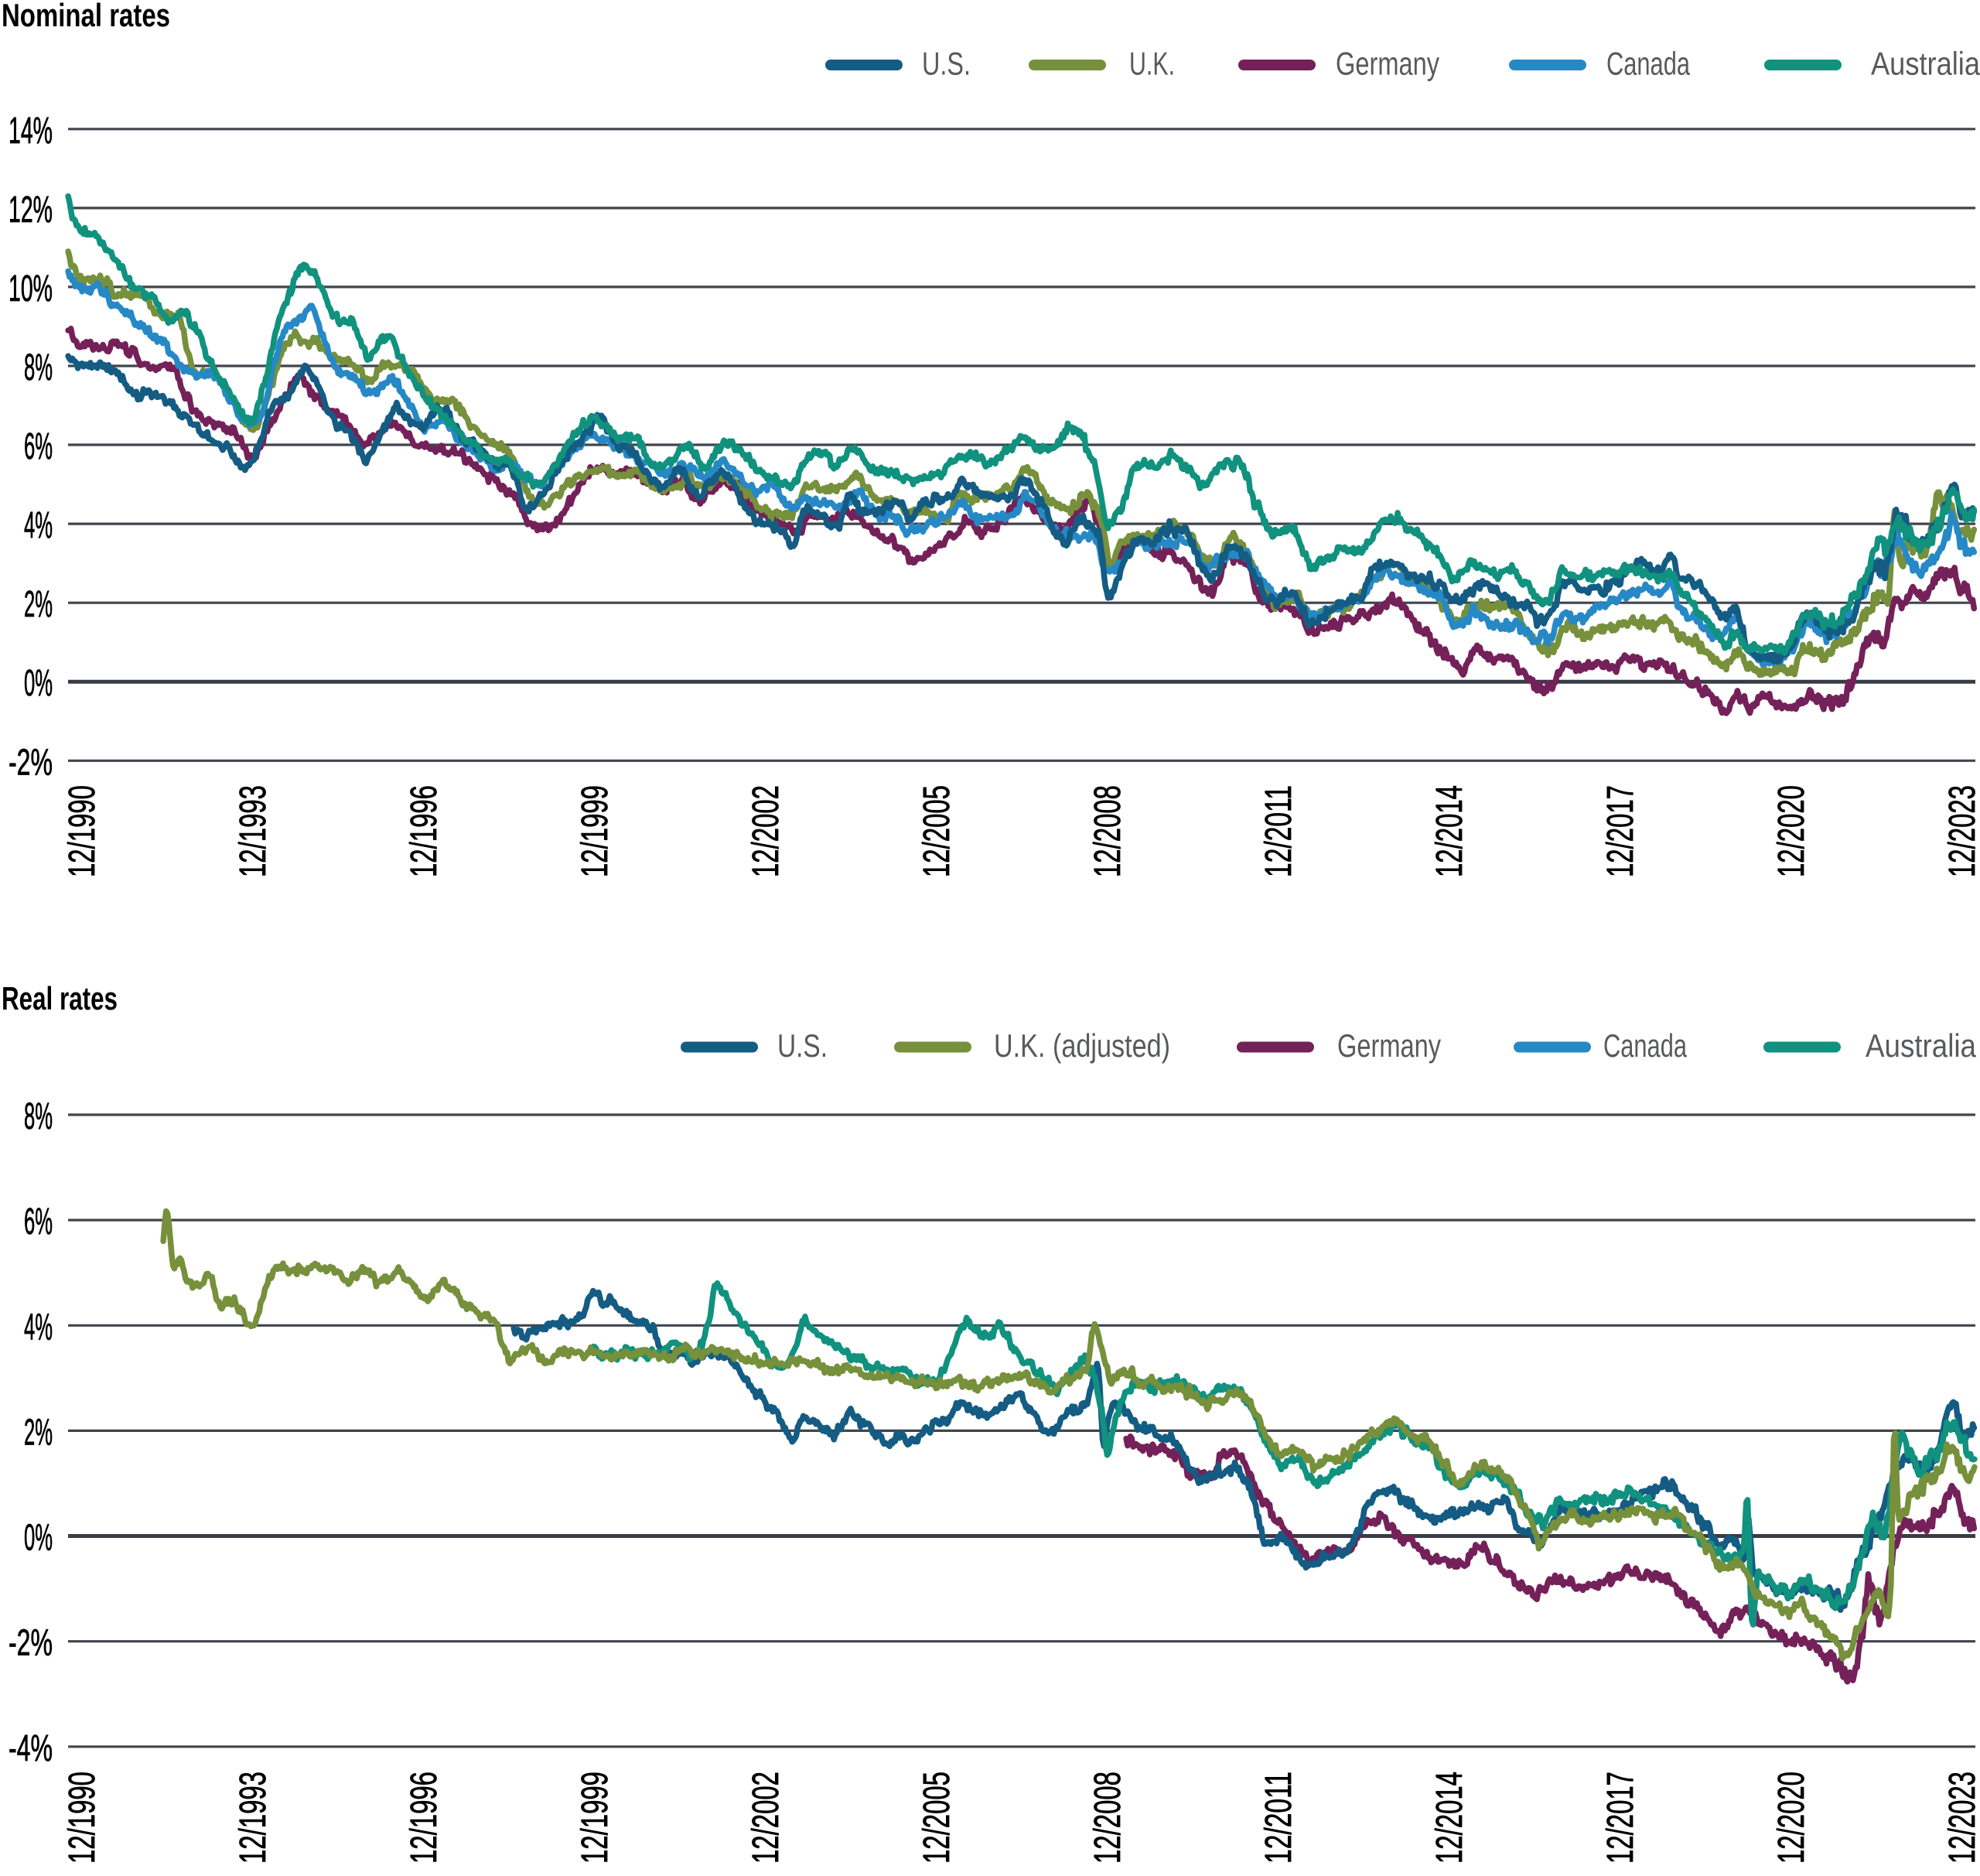 Image resolution: width=1980 pixels, height=1876 pixels. Describe the element at coordinates (60, 998) in the screenshot. I see `svg-text: Real rates` at that location.